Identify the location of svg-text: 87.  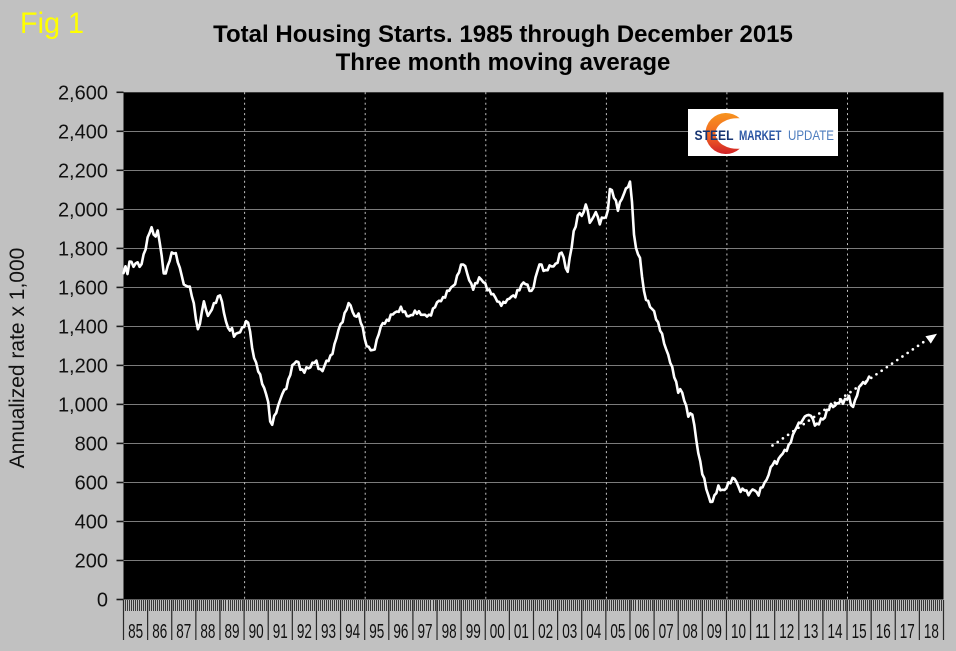
(183, 631).